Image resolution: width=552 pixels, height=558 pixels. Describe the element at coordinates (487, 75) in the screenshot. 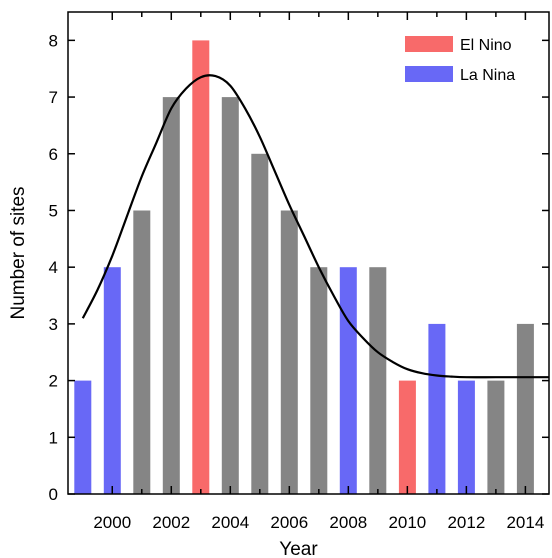

I see `legend-label-la-nina: La Nina` at that location.